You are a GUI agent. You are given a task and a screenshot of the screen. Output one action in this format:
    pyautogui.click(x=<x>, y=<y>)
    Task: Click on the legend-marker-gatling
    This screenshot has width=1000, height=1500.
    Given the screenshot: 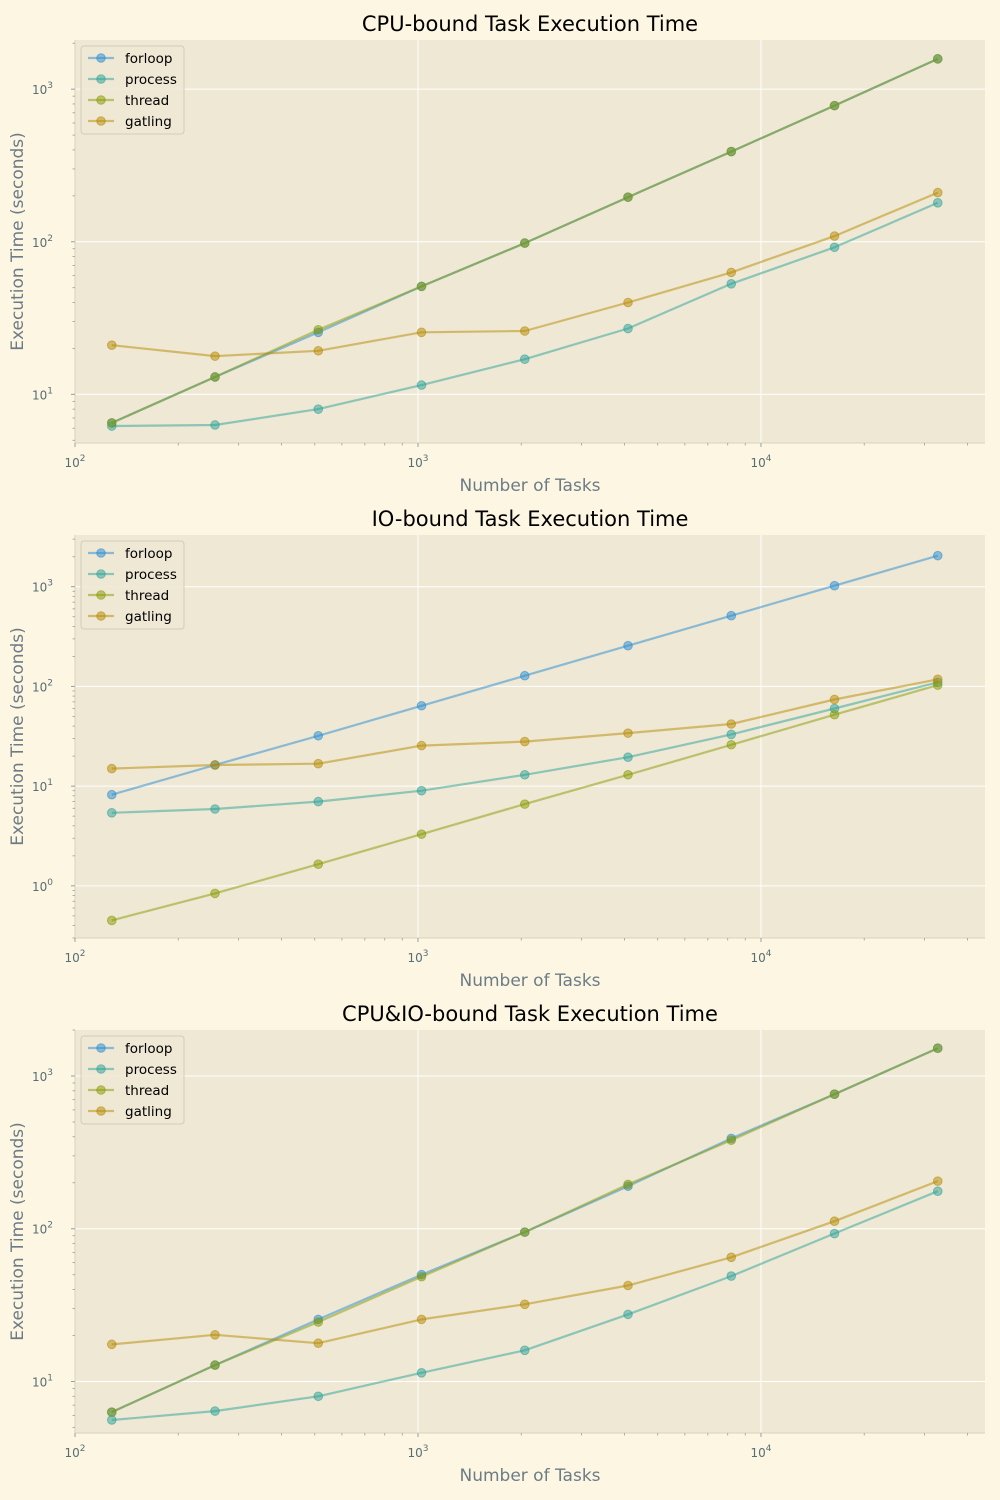 What is the action you would take?
    pyautogui.click(x=101, y=121)
    